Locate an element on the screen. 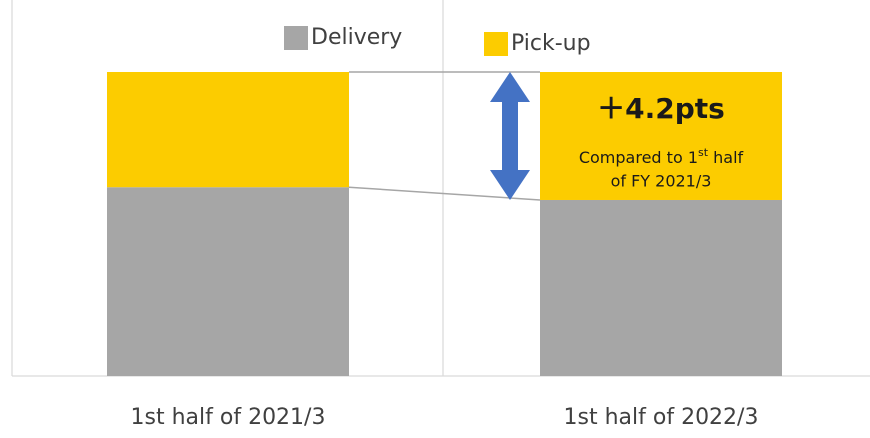 The height and width of the screenshot is (438, 870). double-arrow is located at coordinates (510, 136).